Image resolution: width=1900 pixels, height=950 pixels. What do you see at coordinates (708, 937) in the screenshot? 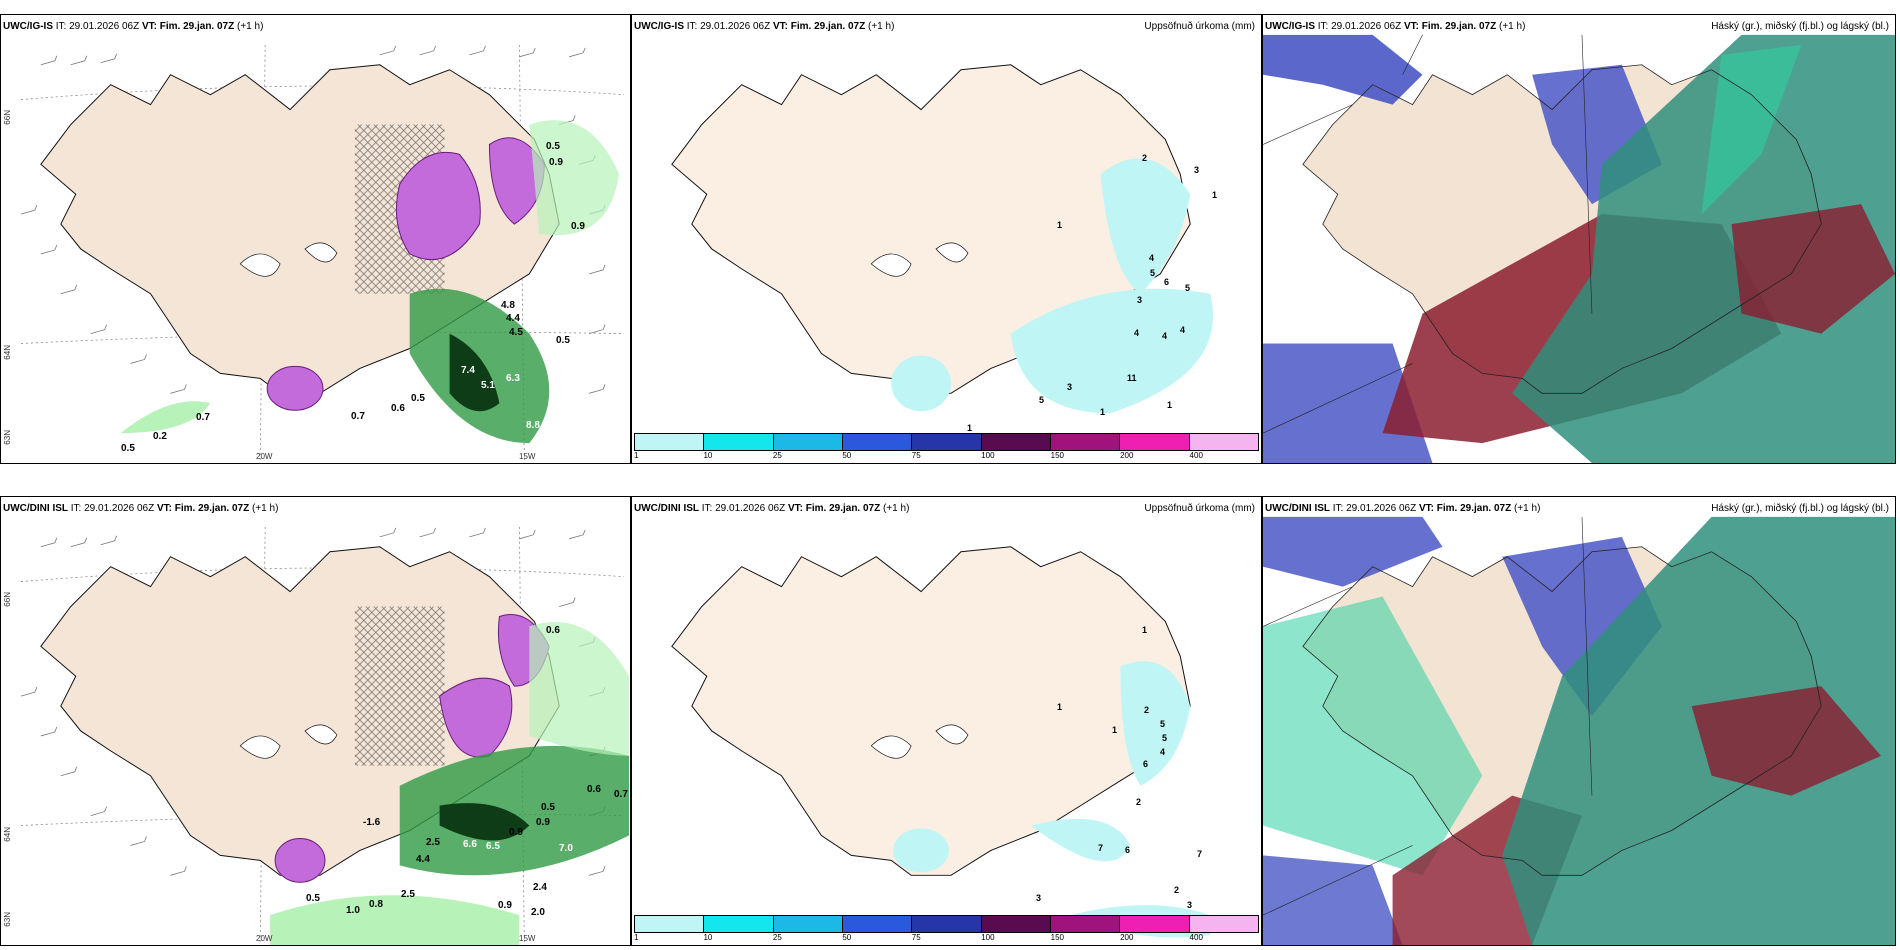
I see `colorbar-label: 10` at bounding box center [708, 937].